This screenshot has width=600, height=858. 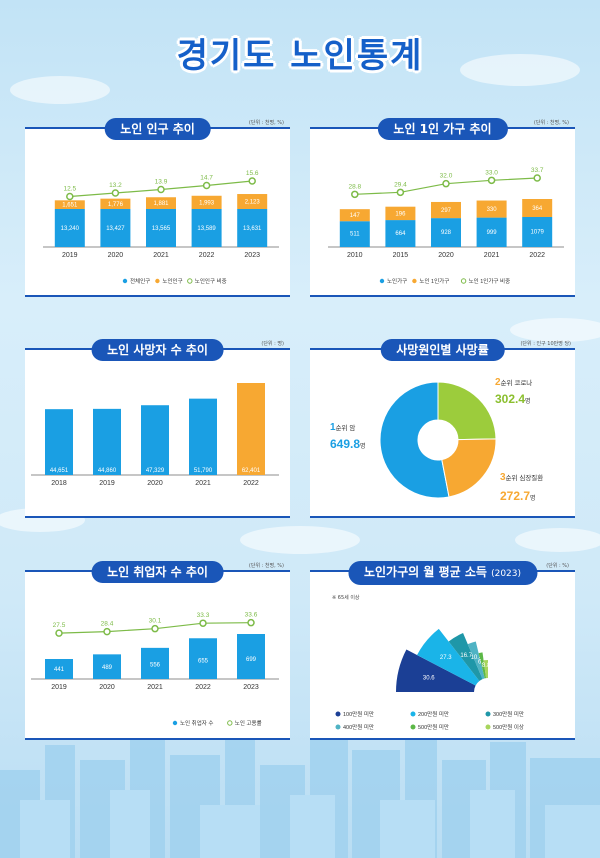 I want to click on bar-value-label: 13,427, so click(x=115, y=229).